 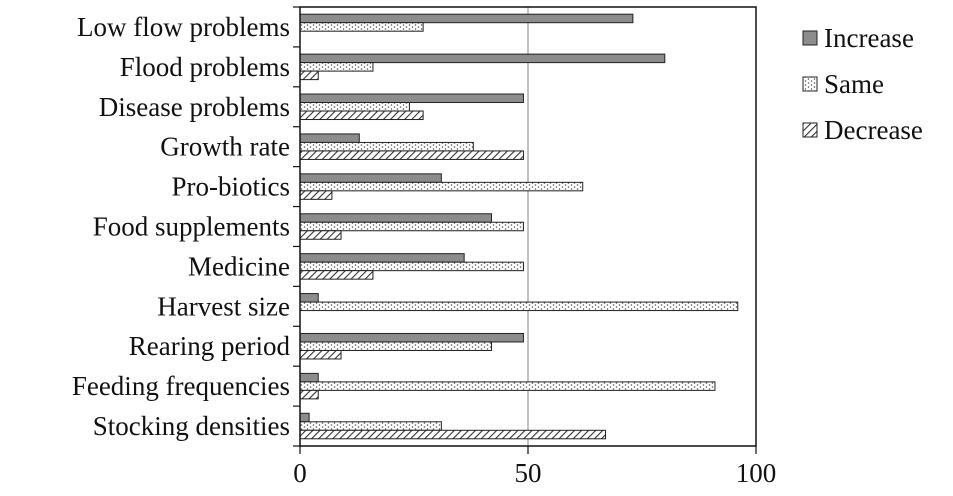 I want to click on legend-label-same: Same, so click(x=854, y=84).